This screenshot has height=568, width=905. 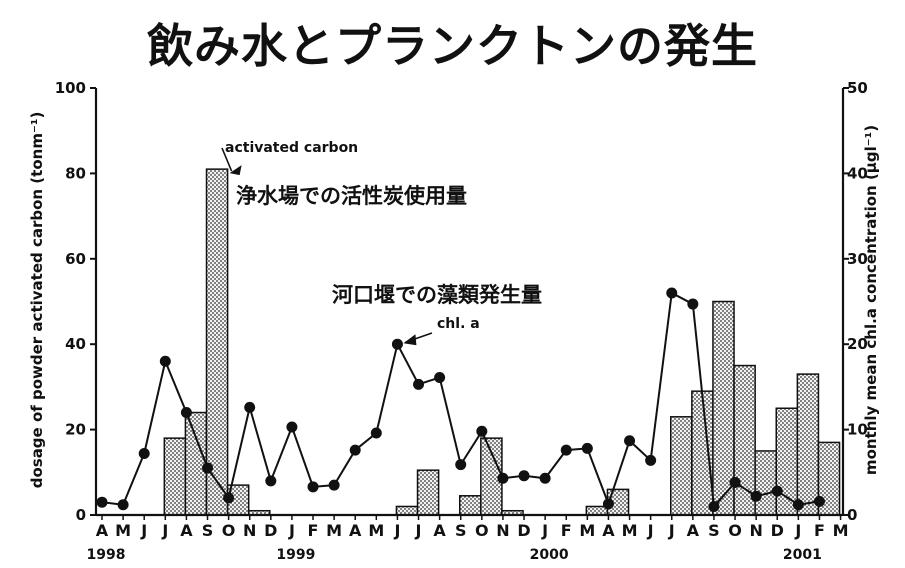 What do you see at coordinates (857, 259) in the screenshot?
I see `right-tick-label: 30` at bounding box center [857, 259].